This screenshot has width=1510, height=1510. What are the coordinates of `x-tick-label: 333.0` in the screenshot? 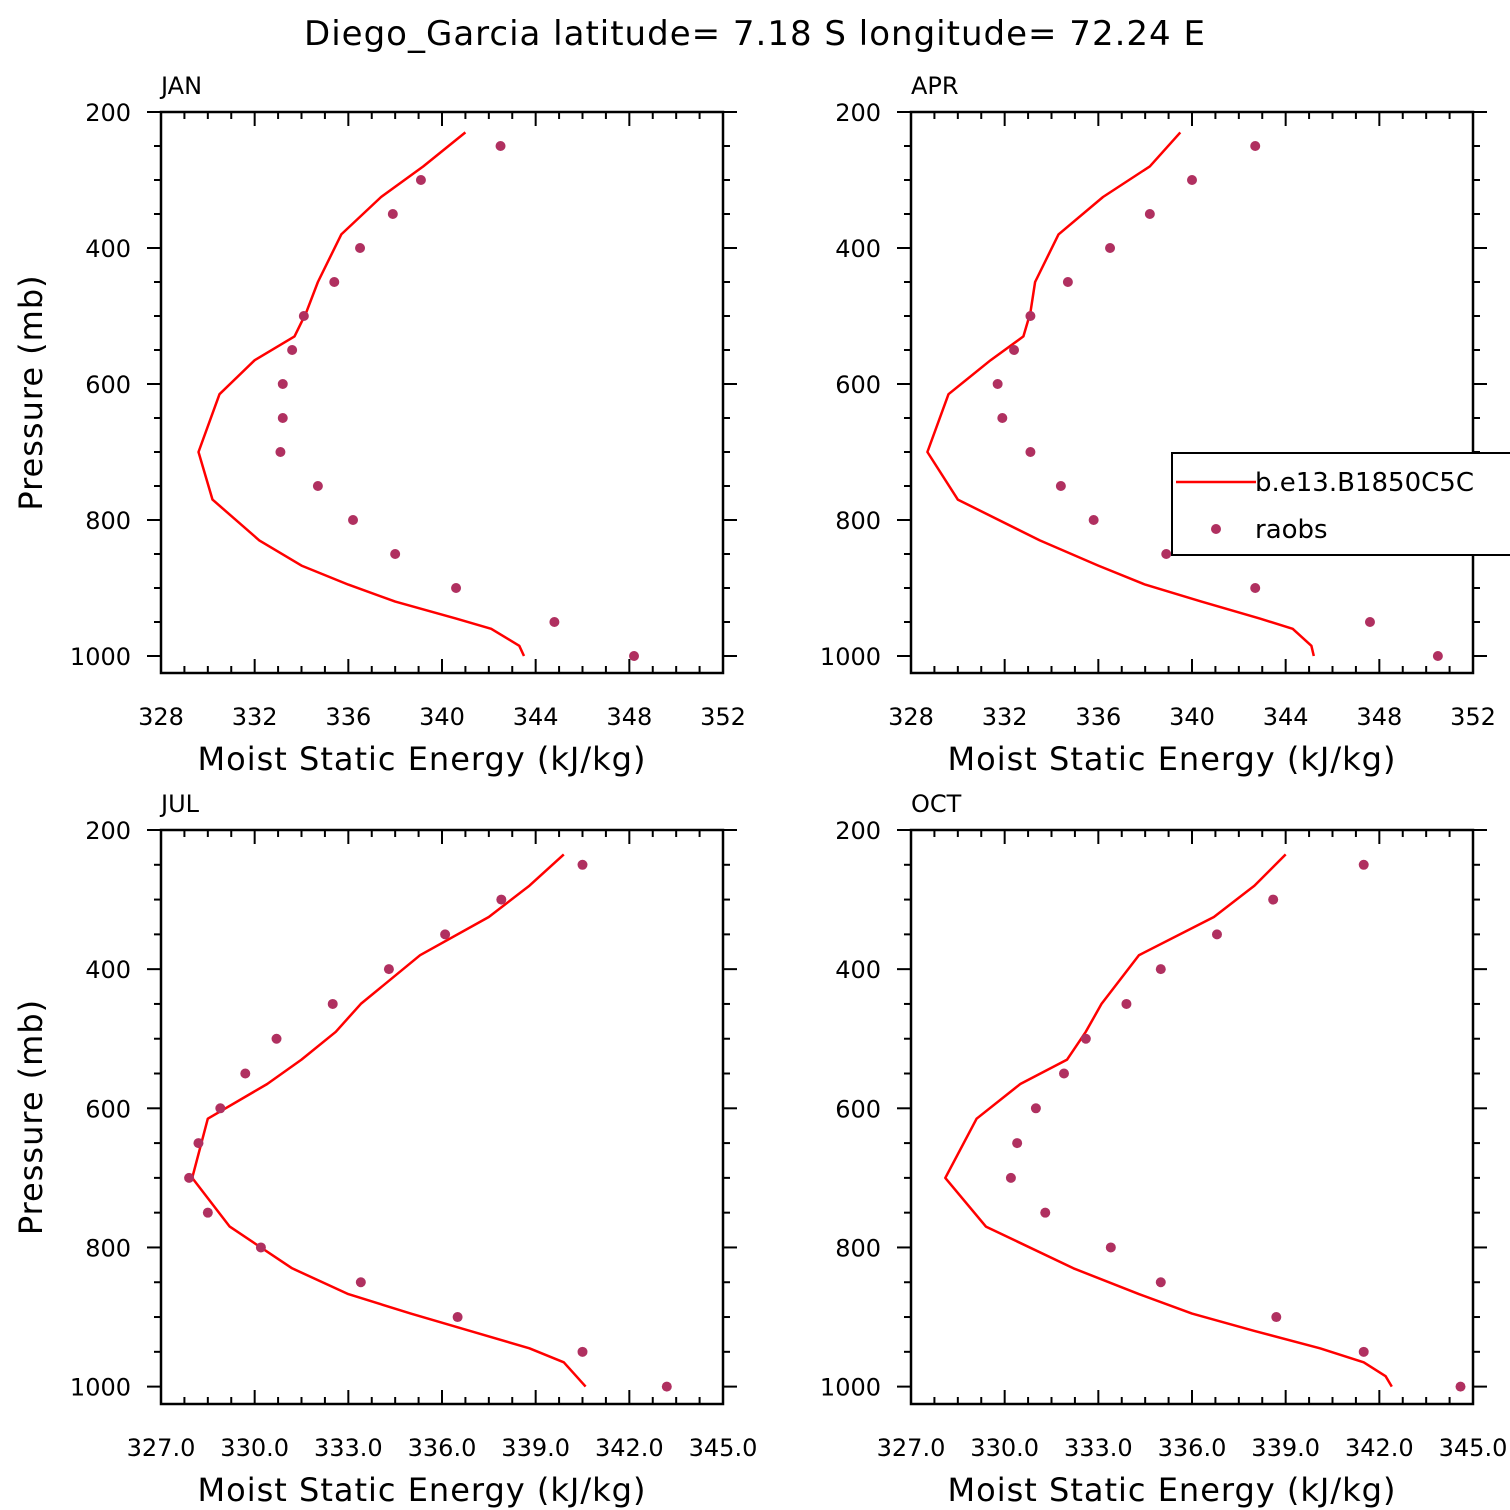 It's located at (1098, 1448).